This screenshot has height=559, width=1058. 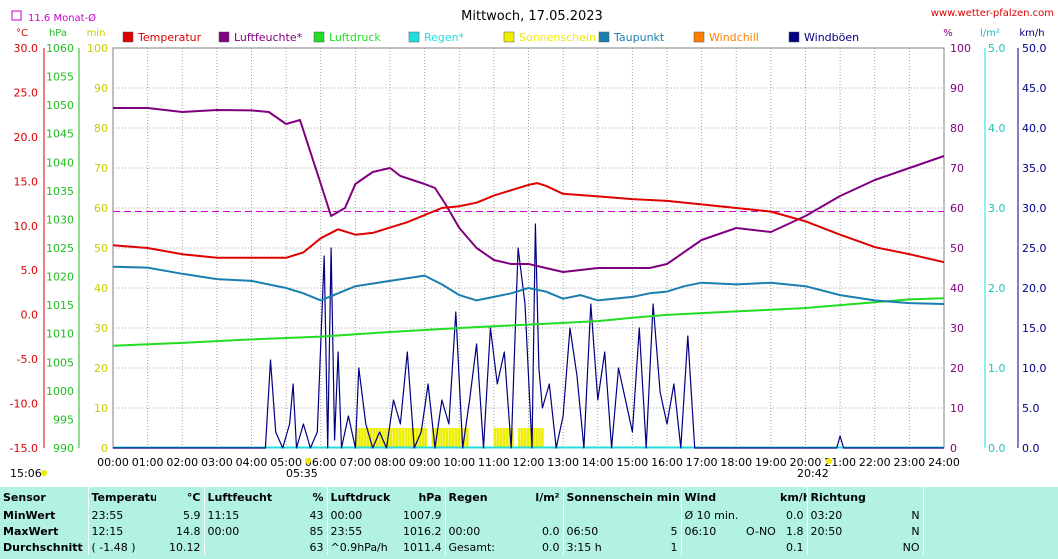 I want to click on stats-hum-time, so click(x=237, y=547).